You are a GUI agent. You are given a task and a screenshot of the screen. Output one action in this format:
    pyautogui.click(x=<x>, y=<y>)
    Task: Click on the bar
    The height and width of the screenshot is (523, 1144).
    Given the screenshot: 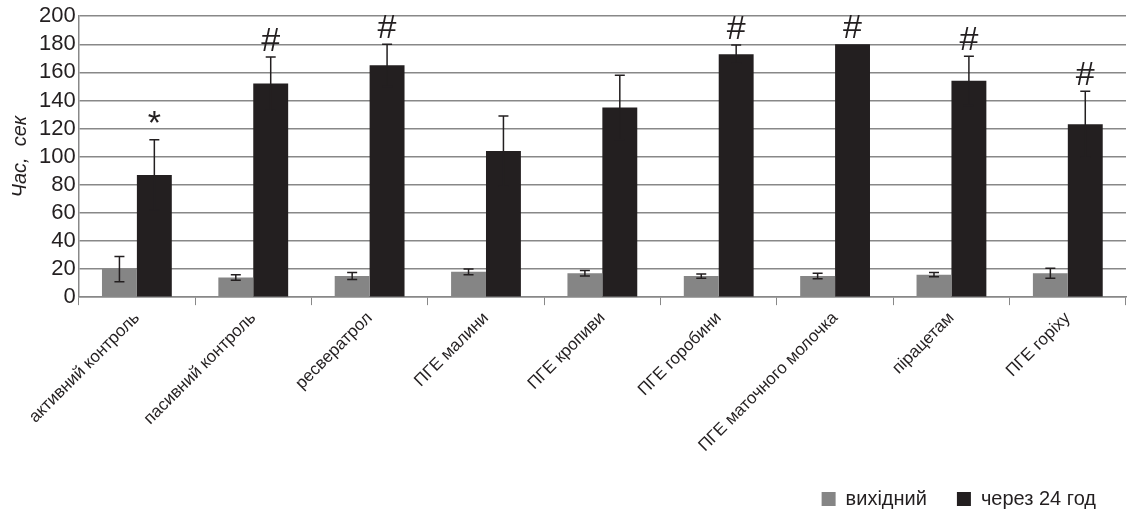 What is the action you would take?
    pyautogui.click(x=852, y=170)
    